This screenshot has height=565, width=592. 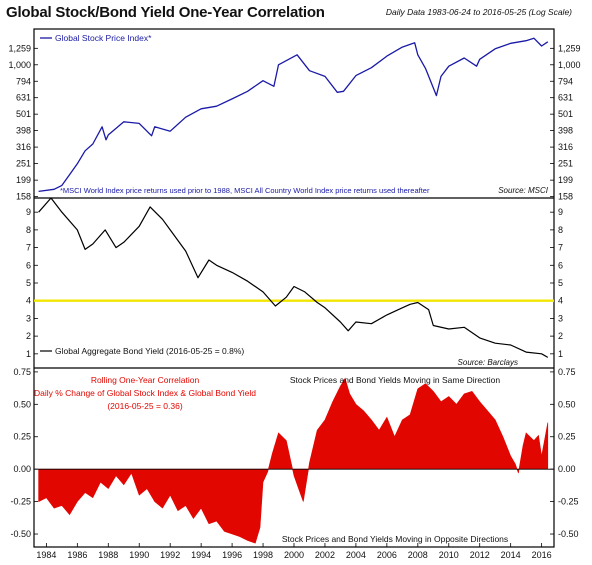 I want to click on y-tick-label-left: 3, so click(x=28, y=318).